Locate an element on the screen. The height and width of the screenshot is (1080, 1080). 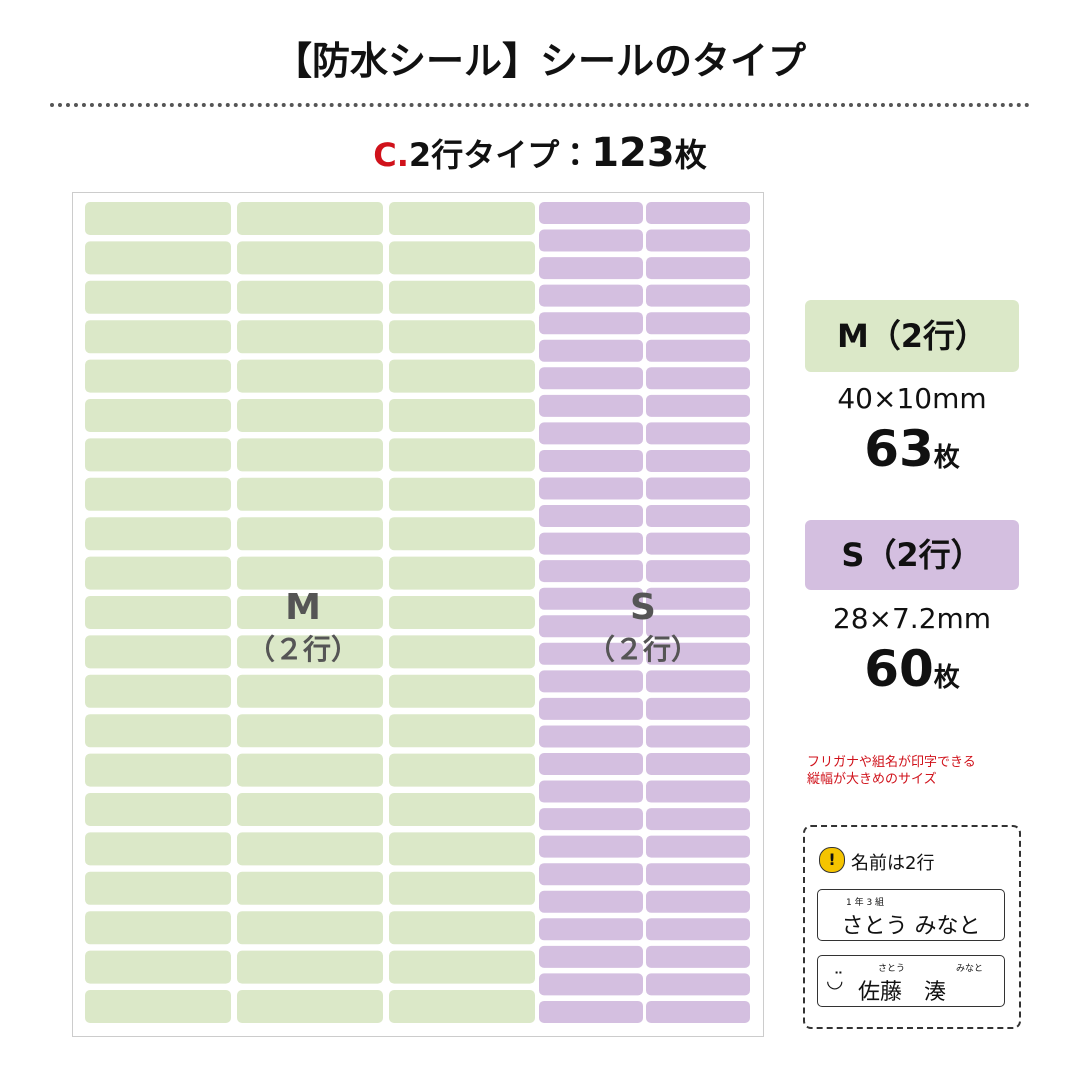
note-line: 縦幅が大きめのサイズ is located at coordinates (872, 779).